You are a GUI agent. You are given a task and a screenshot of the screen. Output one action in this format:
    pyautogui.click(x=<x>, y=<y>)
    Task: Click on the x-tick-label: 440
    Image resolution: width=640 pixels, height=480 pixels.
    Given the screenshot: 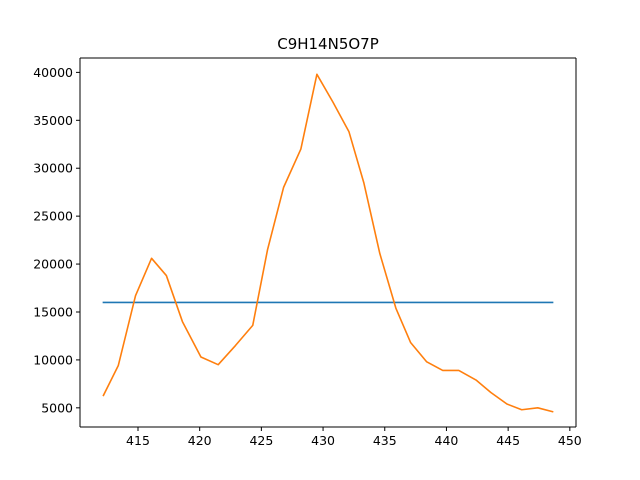 What is the action you would take?
    pyautogui.click(x=447, y=440)
    